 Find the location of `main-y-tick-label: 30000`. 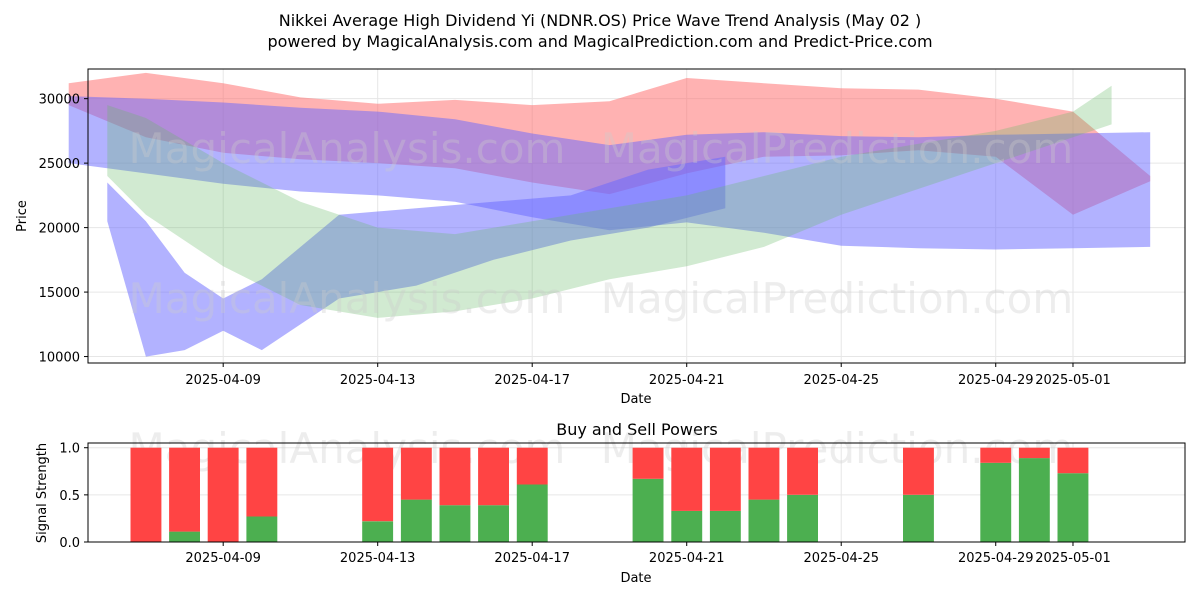

main-y-tick-label: 30000 is located at coordinates (59, 100).